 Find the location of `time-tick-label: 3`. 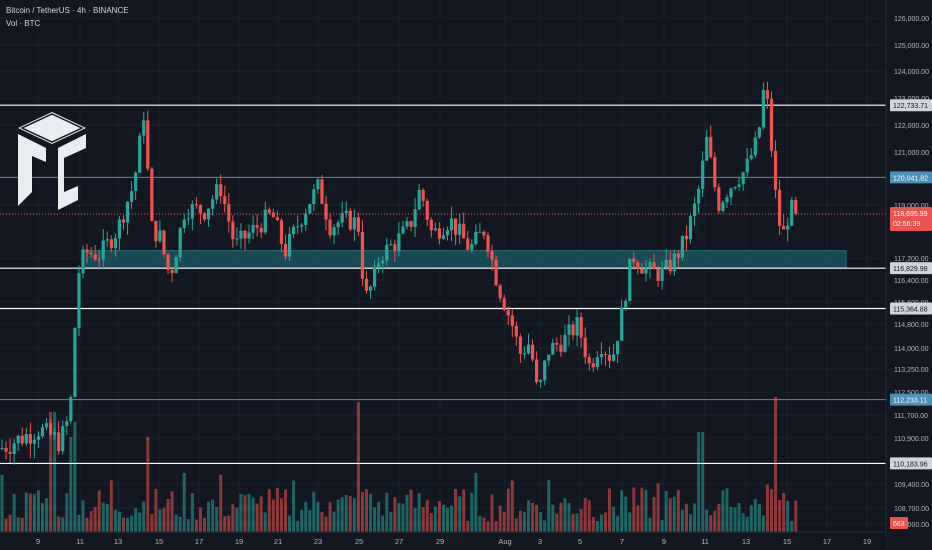

time-tick-label: 3 is located at coordinates (540, 541).